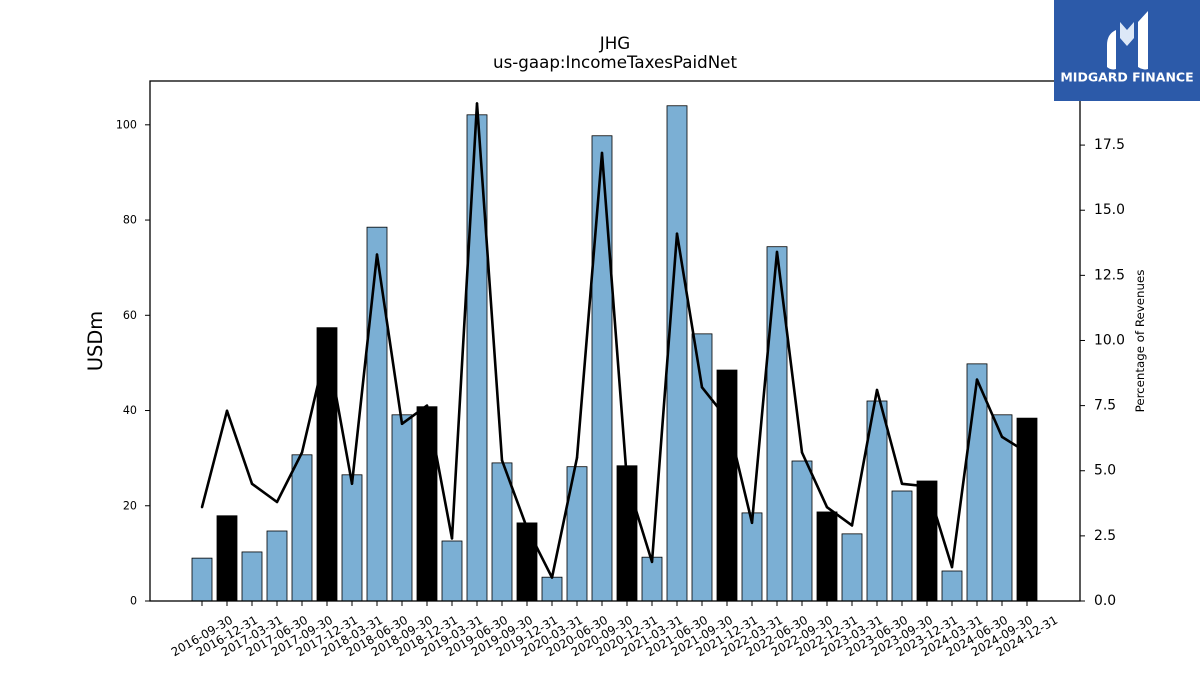 The width and height of the screenshot is (1200, 675). Describe the element at coordinates (1126, 77) in the screenshot. I see `logo-text: MIDGARD FINANCE` at that location.